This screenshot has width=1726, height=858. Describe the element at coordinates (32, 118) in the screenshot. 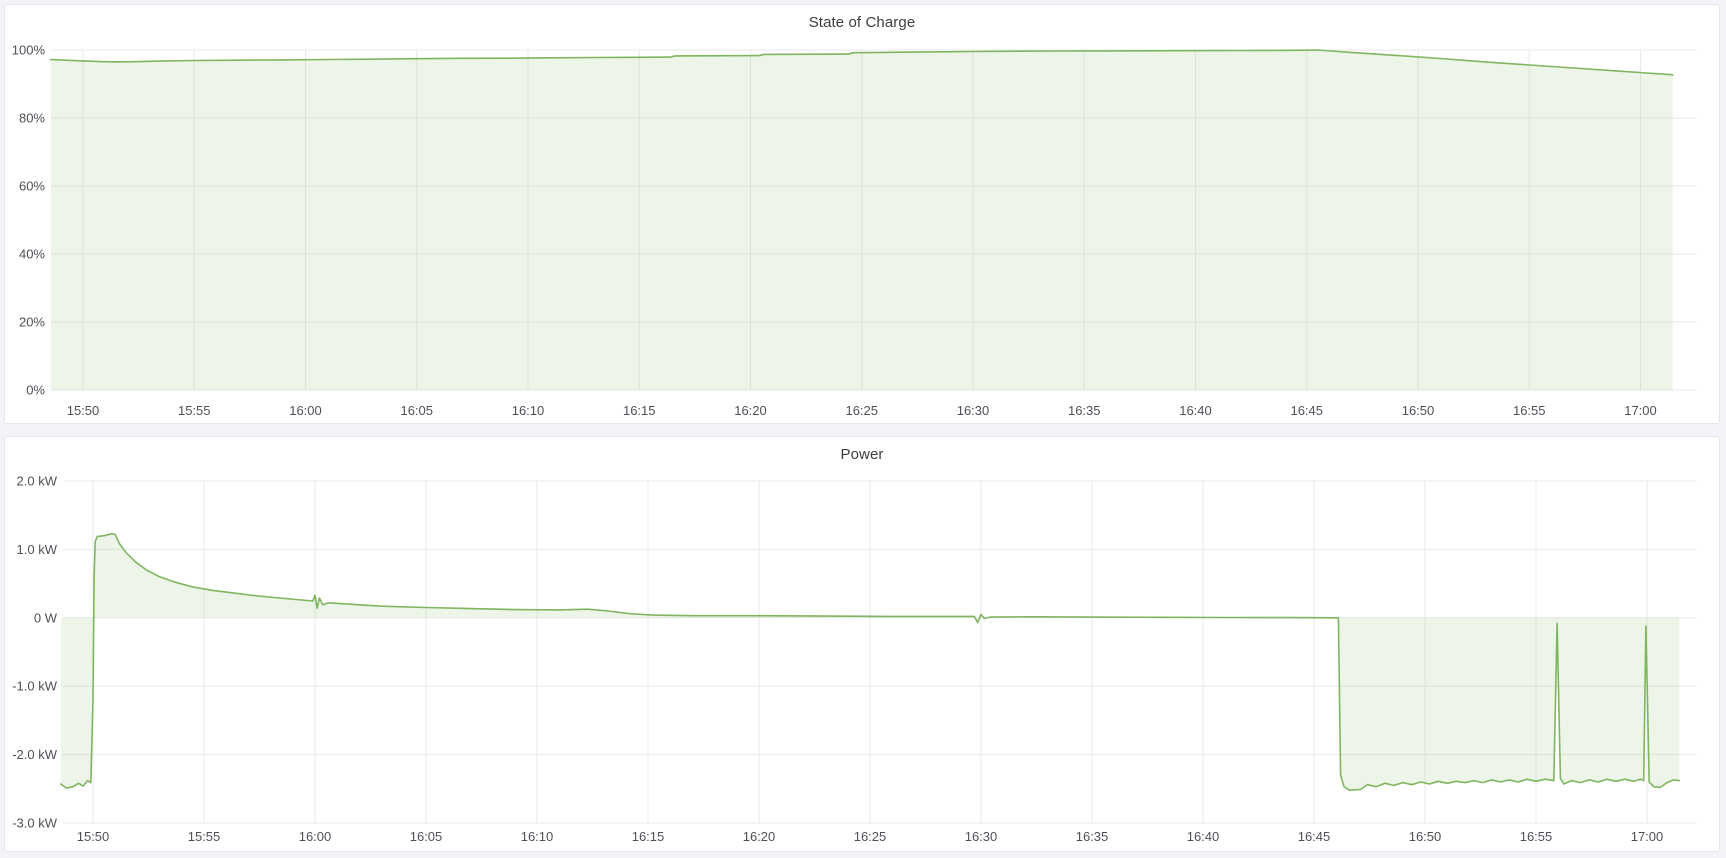

I see `svg-text: 80%` at that location.